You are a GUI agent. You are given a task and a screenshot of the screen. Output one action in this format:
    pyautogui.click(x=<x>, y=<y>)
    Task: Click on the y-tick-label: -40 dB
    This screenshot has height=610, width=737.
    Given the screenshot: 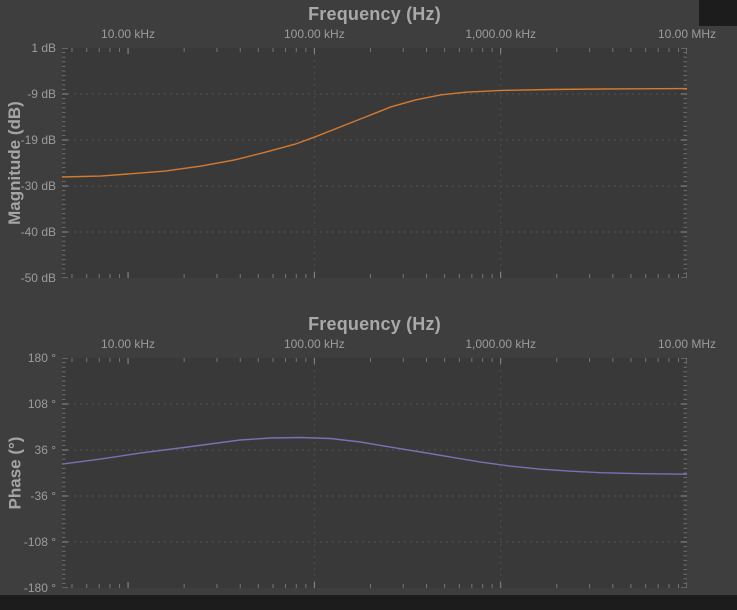 What is the action you would take?
    pyautogui.click(x=38, y=232)
    